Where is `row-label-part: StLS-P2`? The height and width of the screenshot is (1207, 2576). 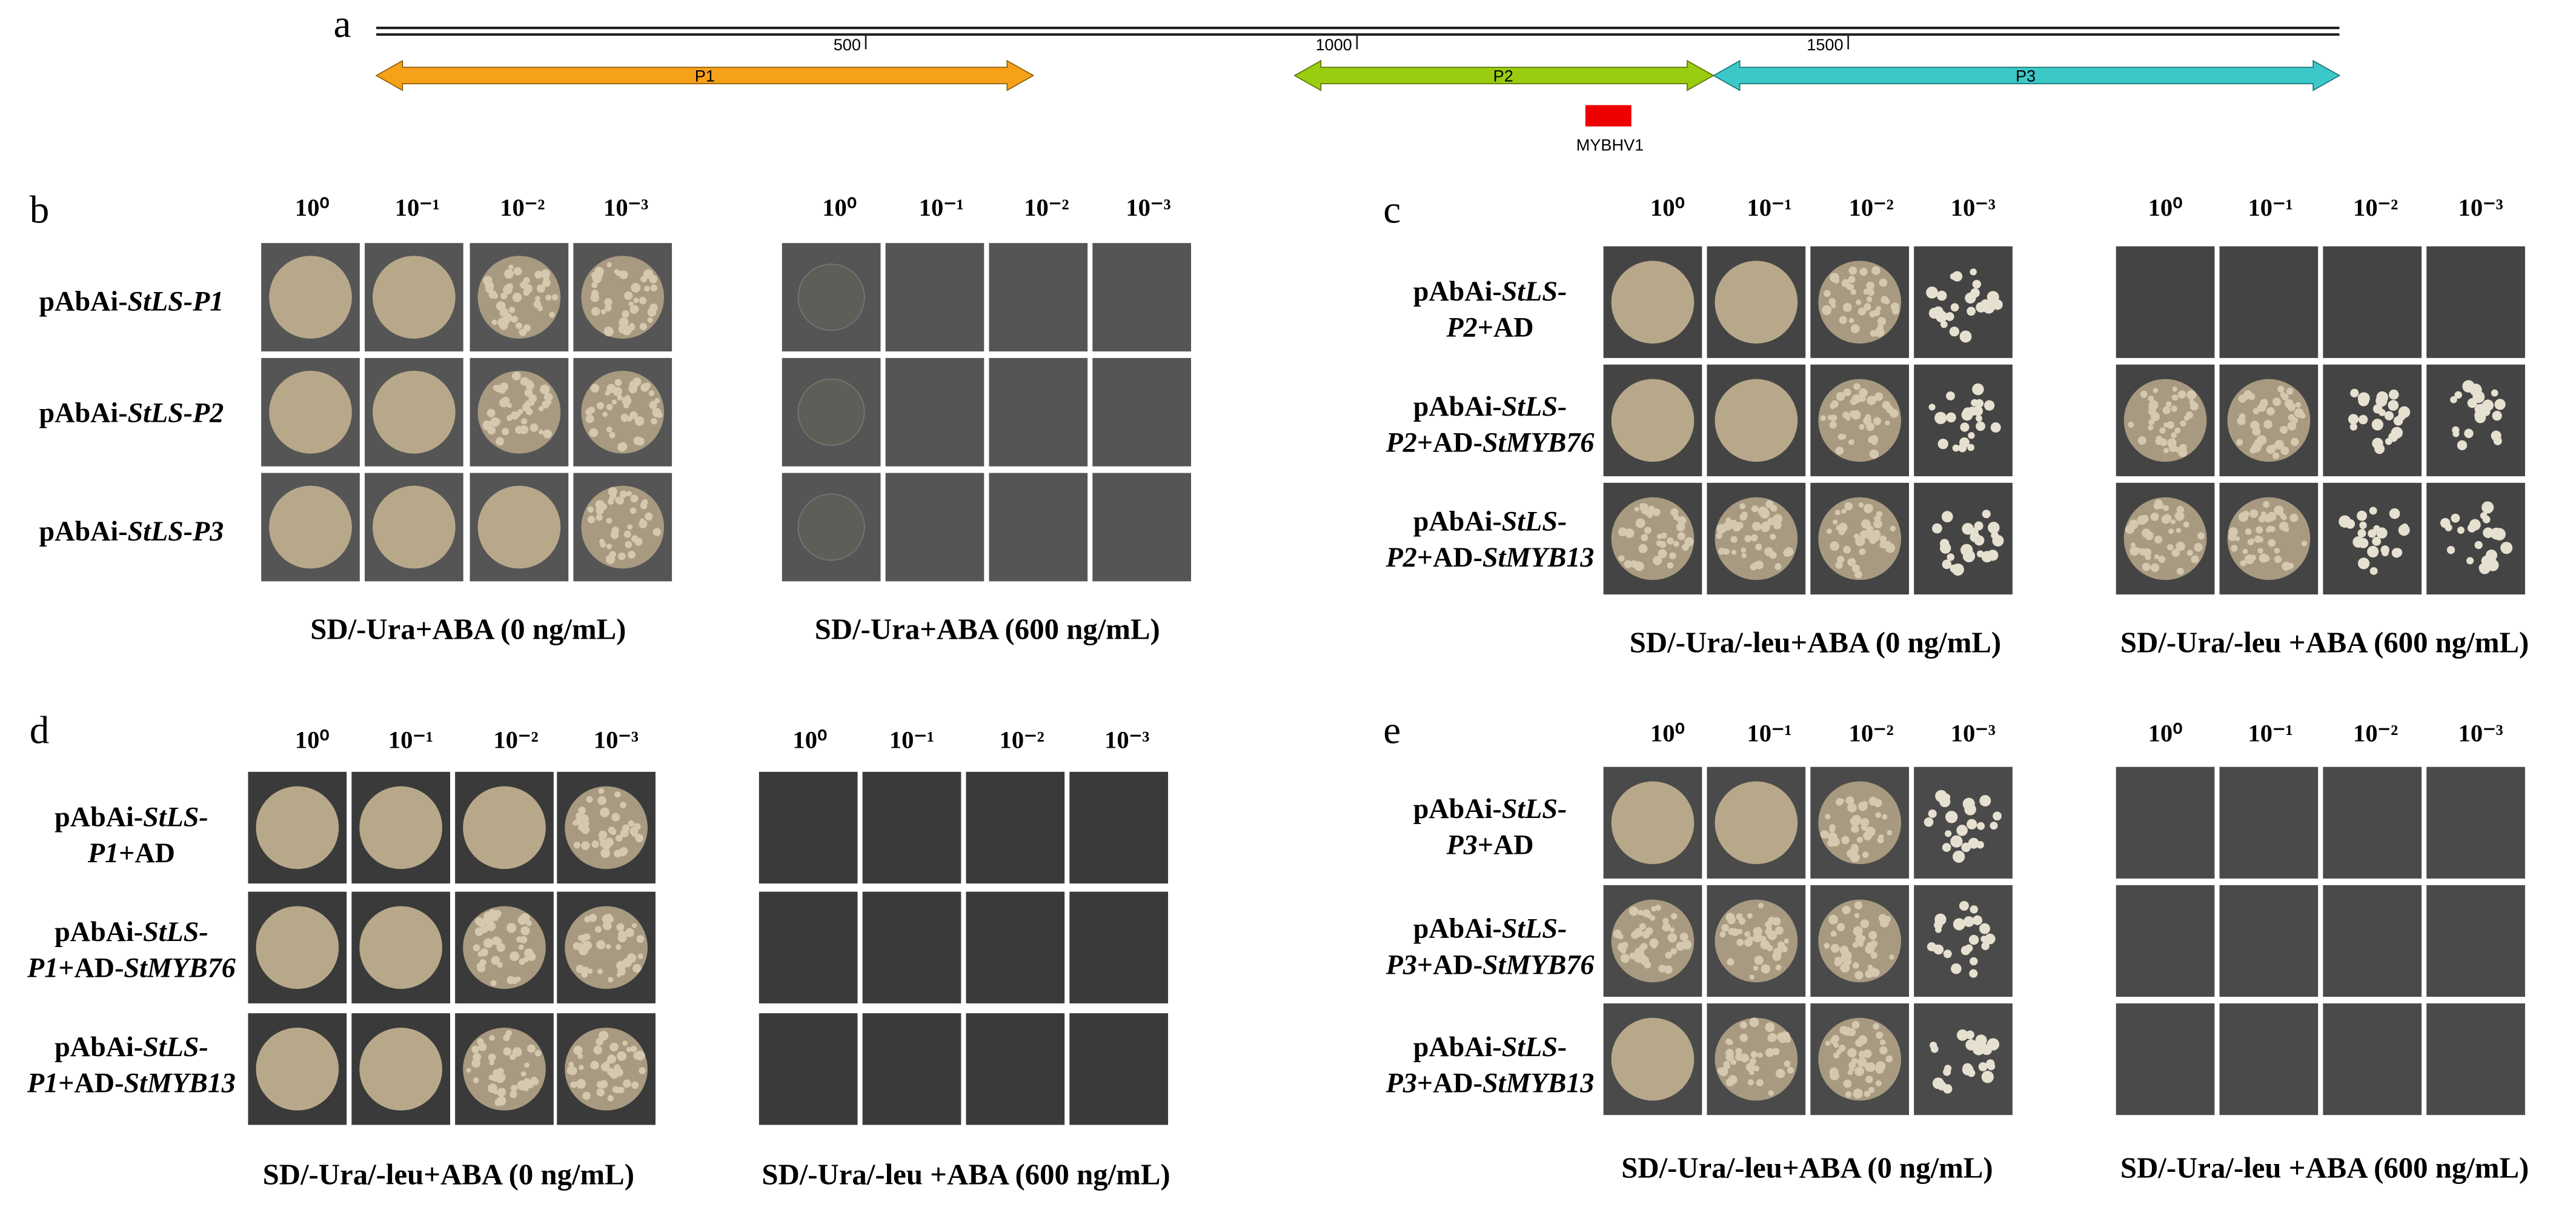 row-label-part: StLS-P2 is located at coordinates (176, 412).